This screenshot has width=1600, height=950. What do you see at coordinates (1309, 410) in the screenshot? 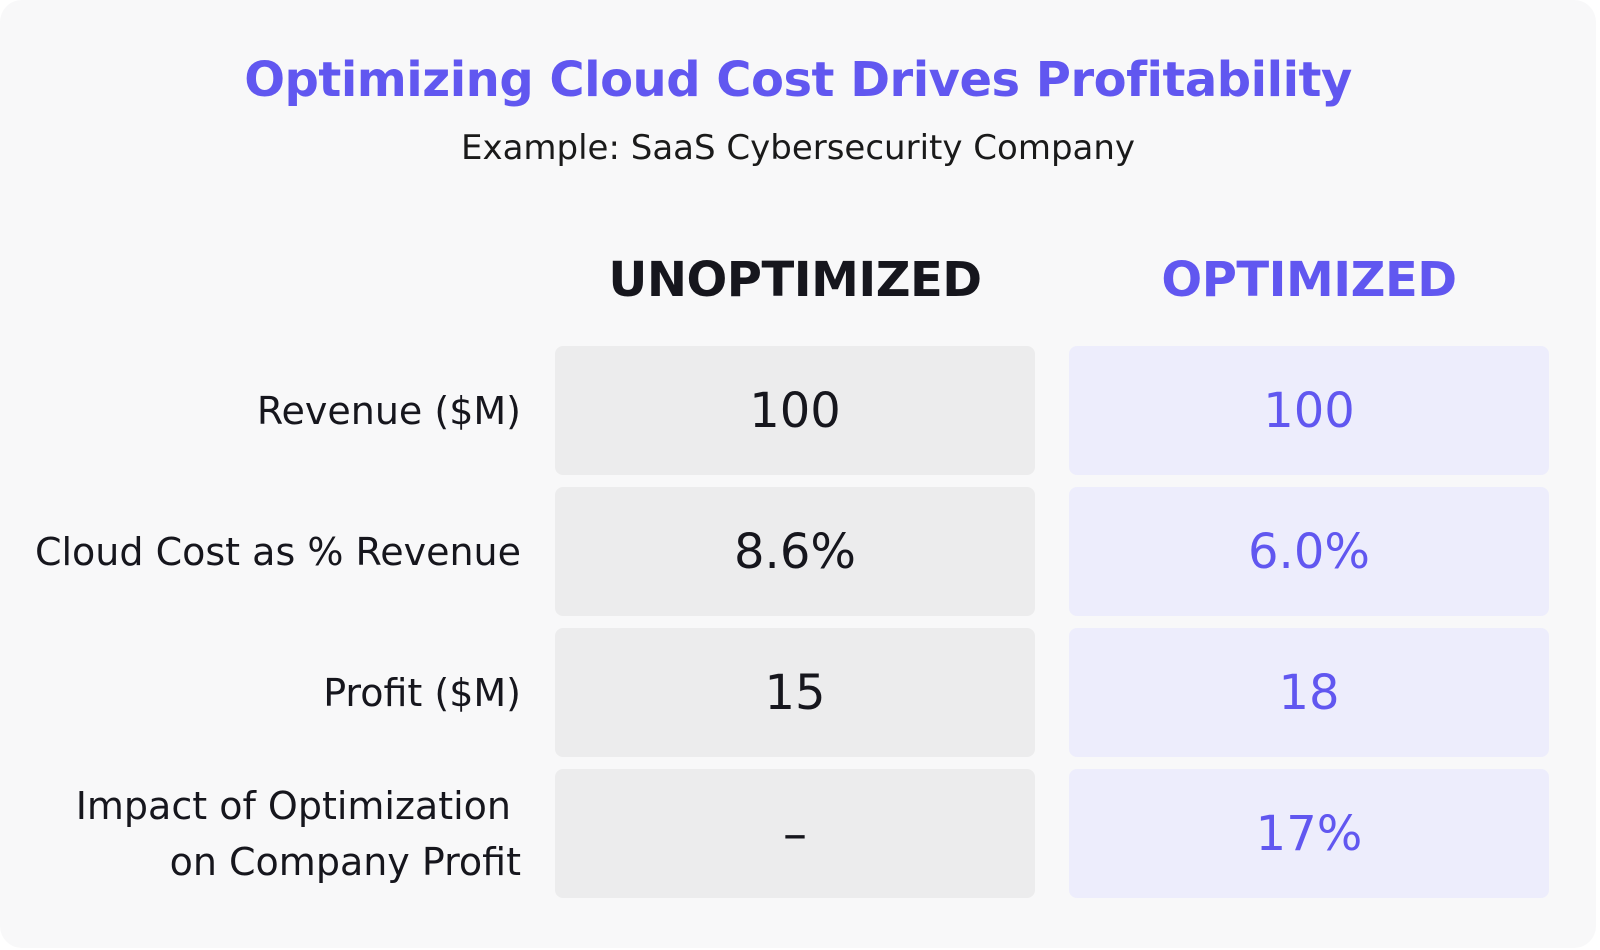
I see `cell-revenue-optimized: 100` at bounding box center [1309, 410].